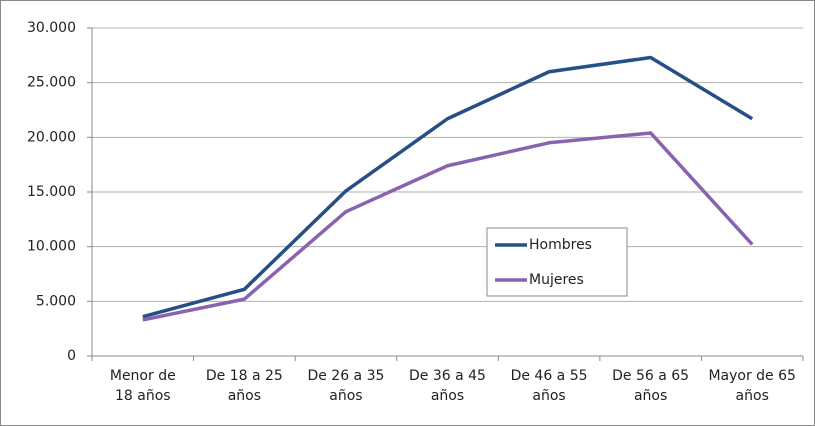 This screenshot has width=815, height=426. I want to click on y-tick-label: 0, so click(71, 356).